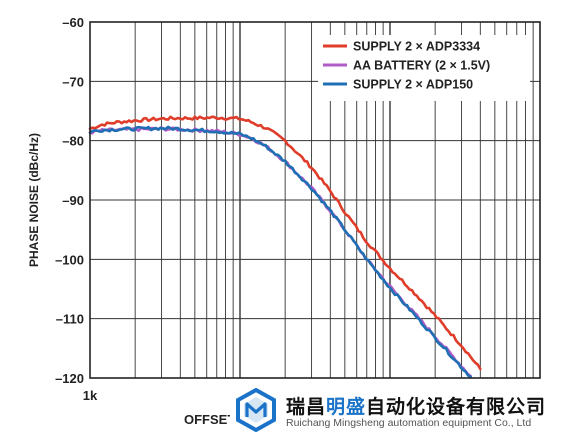  What do you see at coordinates (346, 407) in the screenshot?
I see `company-name-cn-highlight: 明盛` at bounding box center [346, 407].